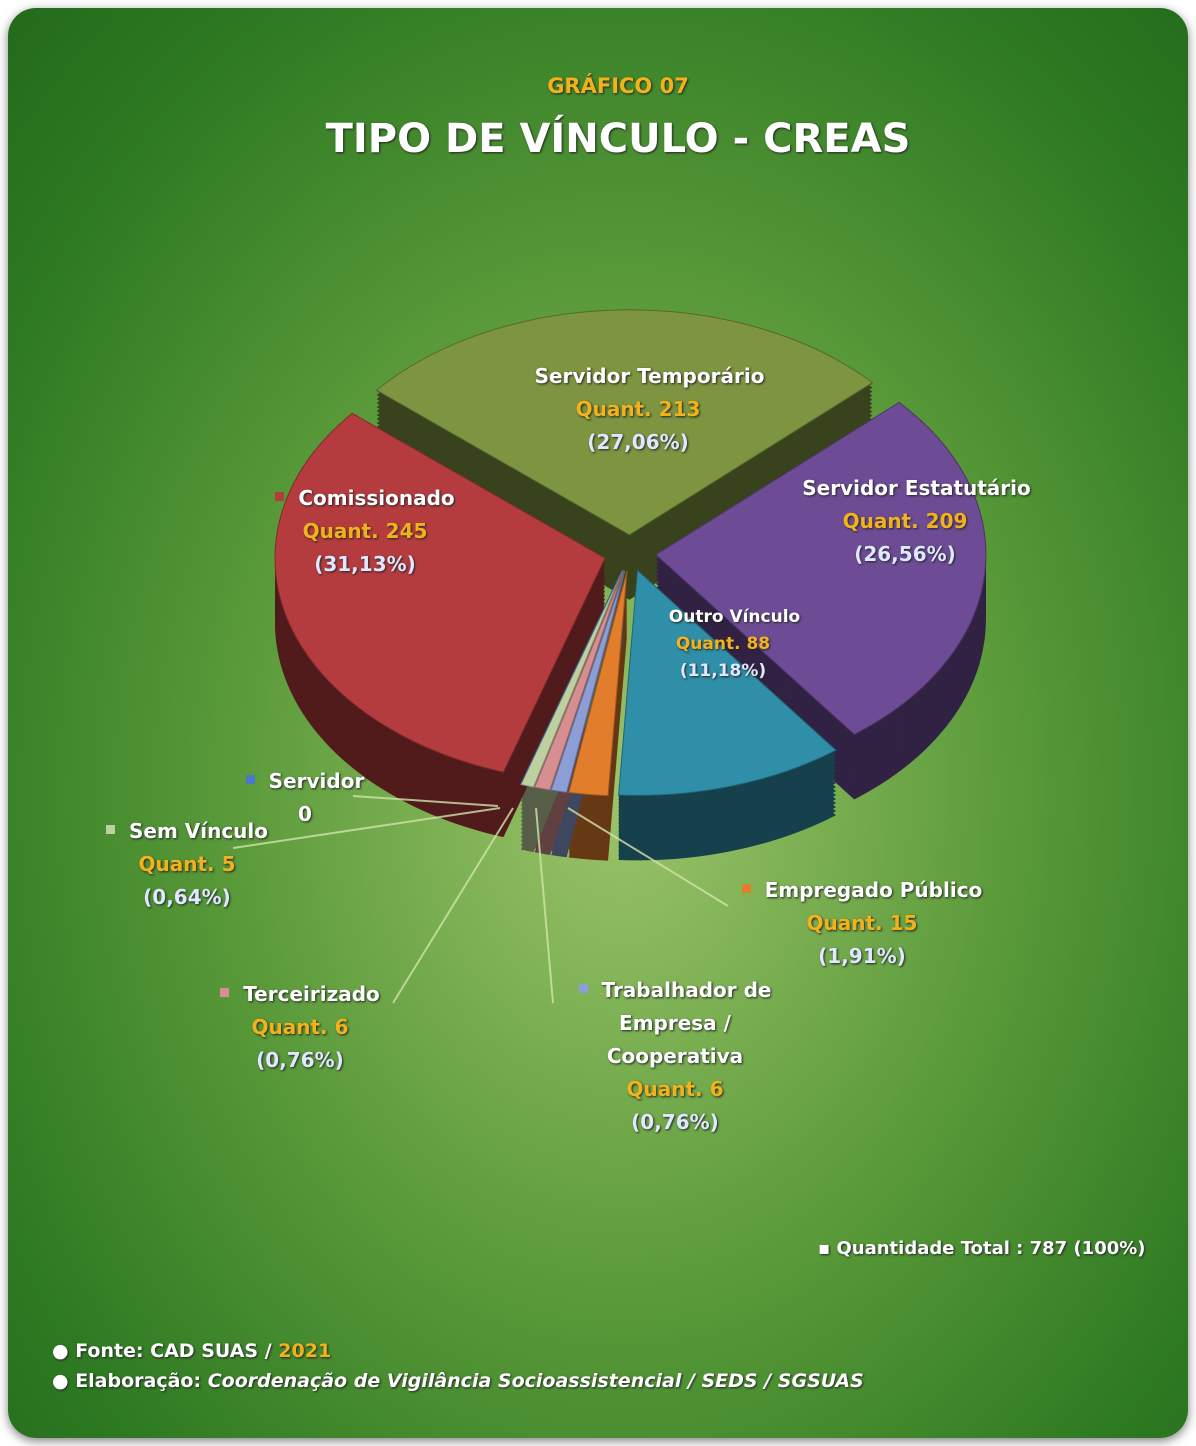 This screenshot has height=1446, width=1196. I want to click on label-name: Servidor Temporário, so click(638, 376).